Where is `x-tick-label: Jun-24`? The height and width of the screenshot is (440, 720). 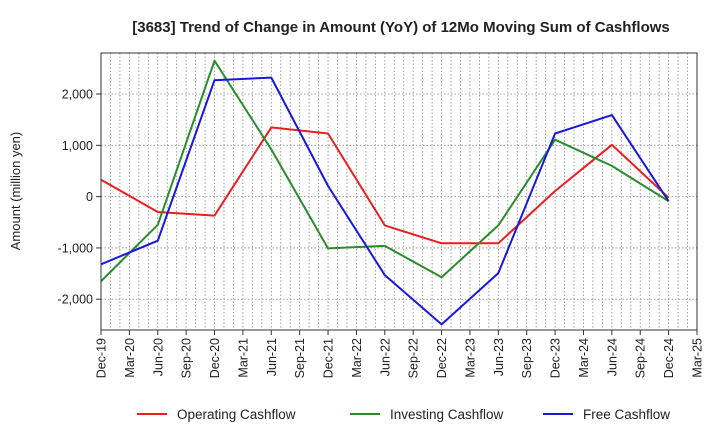
x-tick-label: Jun-24 is located at coordinates (612, 357).